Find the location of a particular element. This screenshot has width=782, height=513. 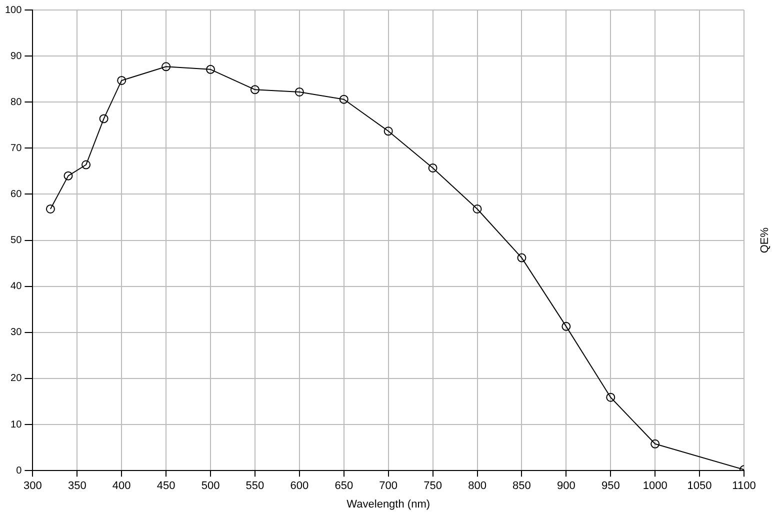

x-tick-label: 500 is located at coordinates (210, 486).